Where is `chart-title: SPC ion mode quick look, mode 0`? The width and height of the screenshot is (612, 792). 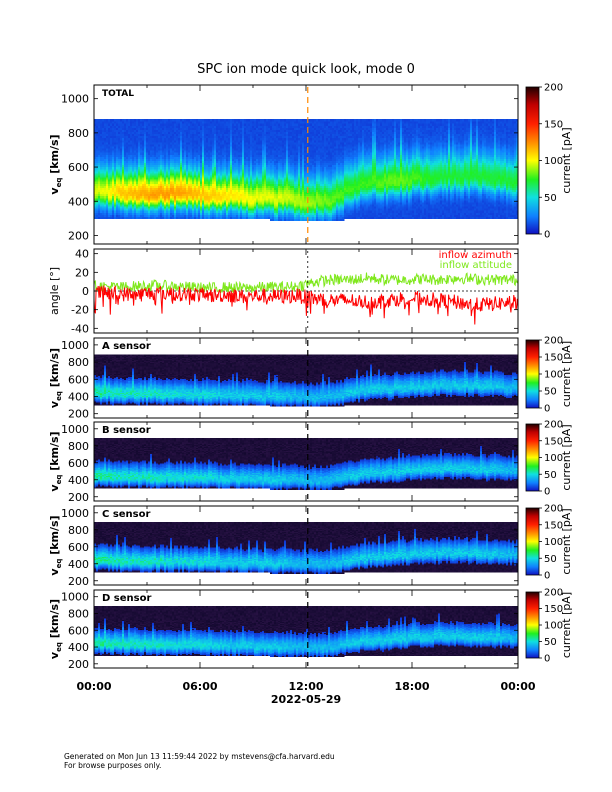
chart-title: SPC ion mode quick look, mode 0 is located at coordinates (306, 69).